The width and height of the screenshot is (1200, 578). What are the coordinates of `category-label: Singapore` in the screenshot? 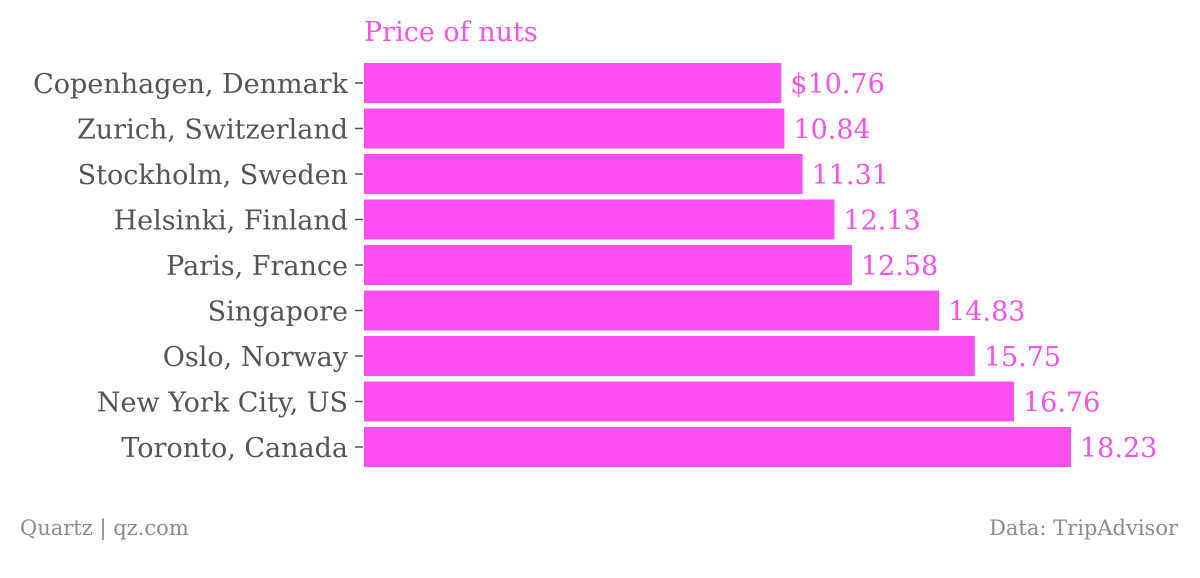 It's located at (278, 312).